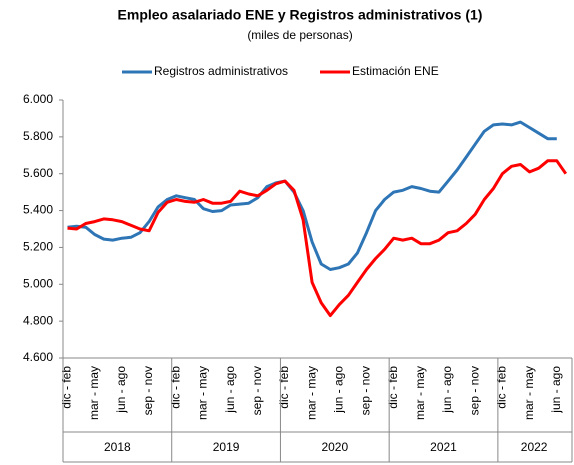 This screenshot has height=465, width=574. What do you see at coordinates (221, 71) in the screenshot?
I see `legend-label: Registros administrativos` at bounding box center [221, 71].